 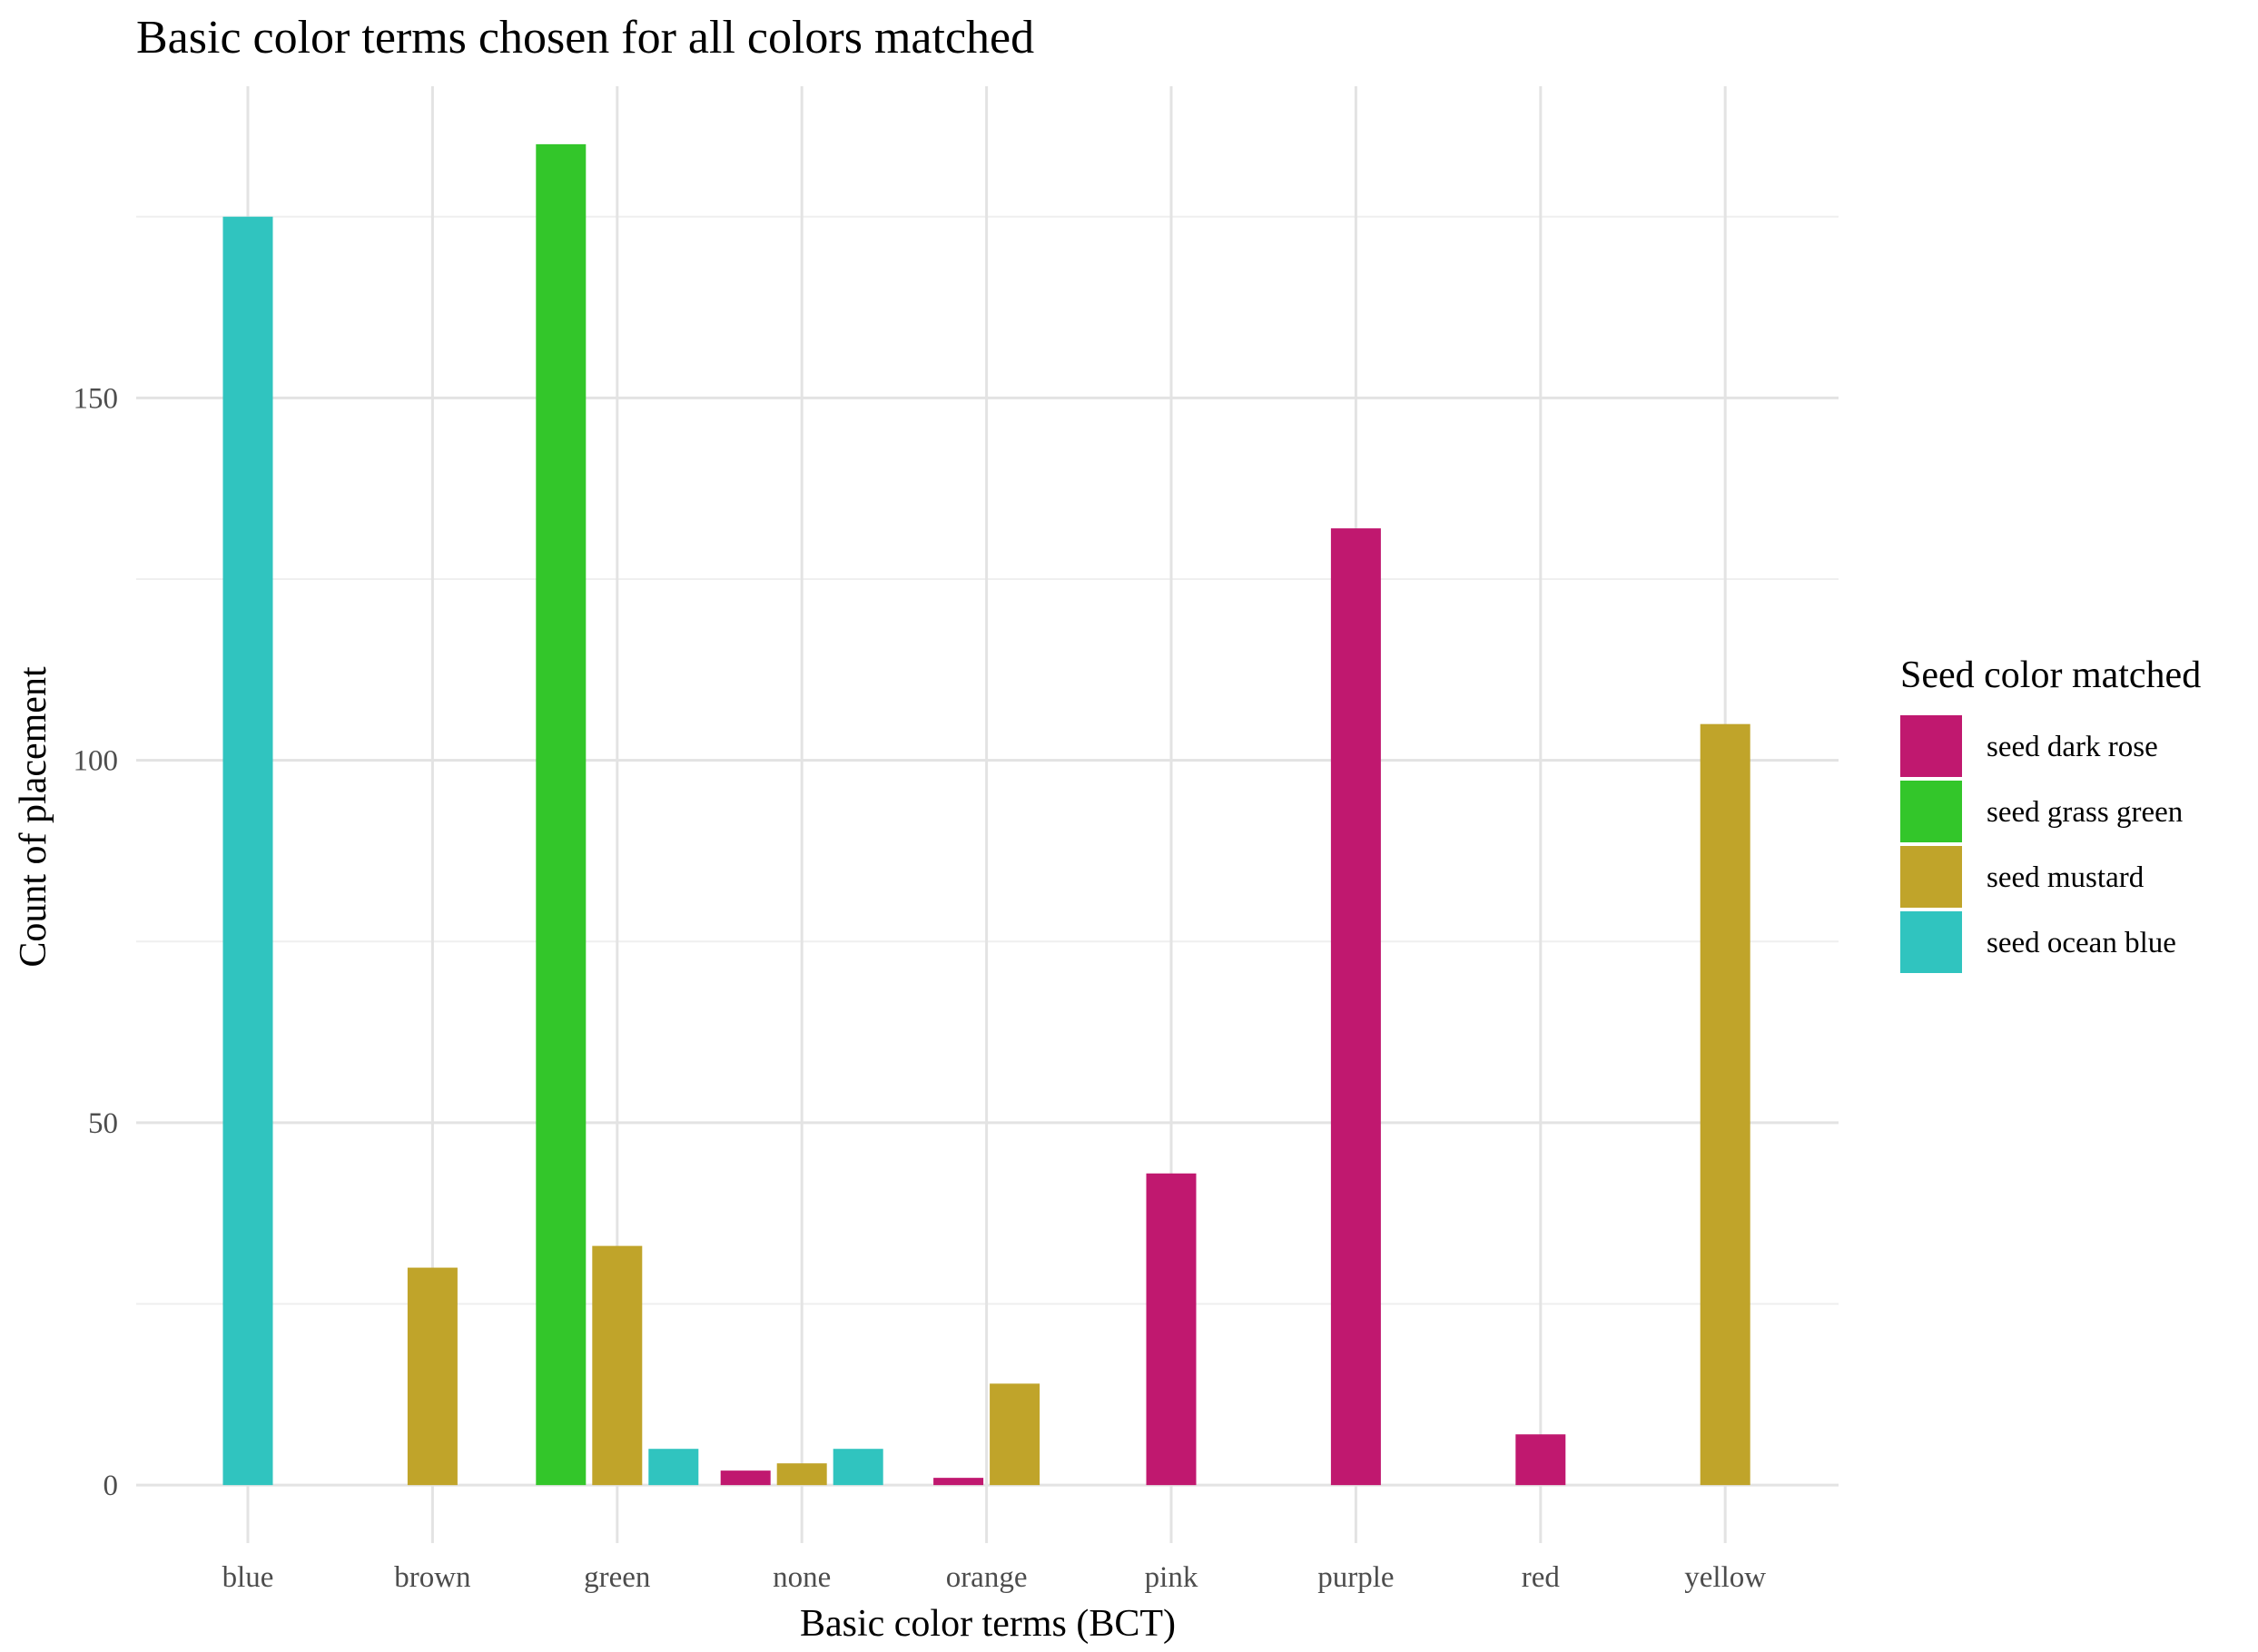 I want to click on legend-label: seed grass green, so click(x=2085, y=812).